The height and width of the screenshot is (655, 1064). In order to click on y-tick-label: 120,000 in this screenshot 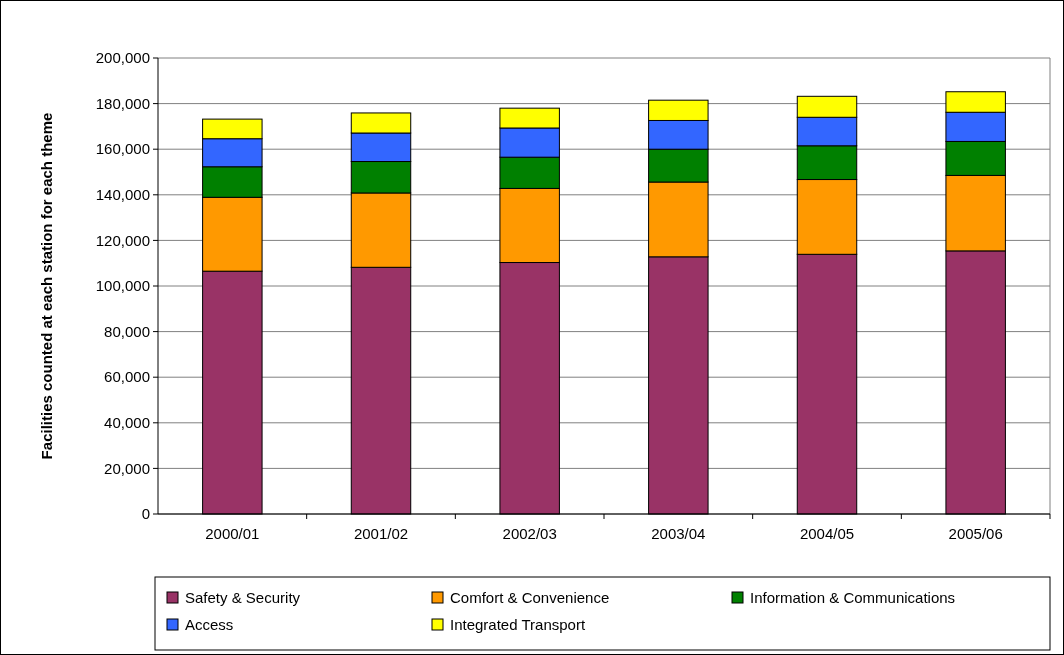, I will do `click(122, 240)`.